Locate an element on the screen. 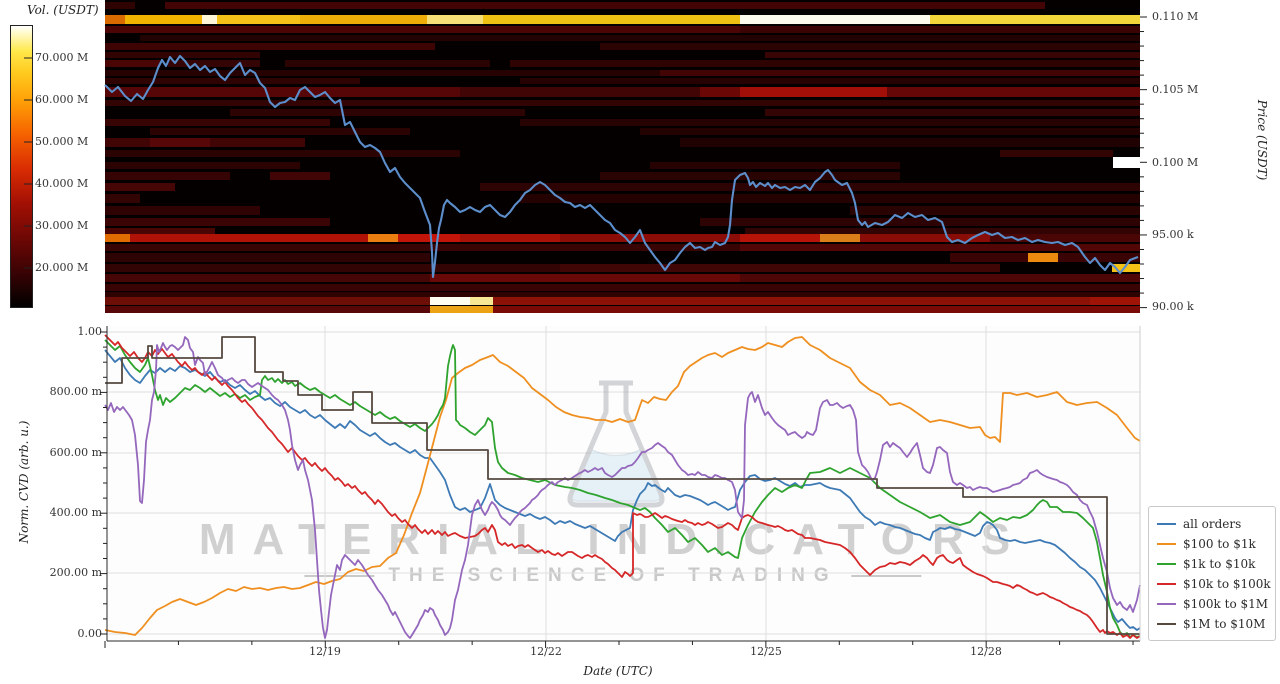 Image resolution: width=1280 pixels, height=684 pixels. price-tick-label: 95.00 k is located at coordinates (1173, 234).